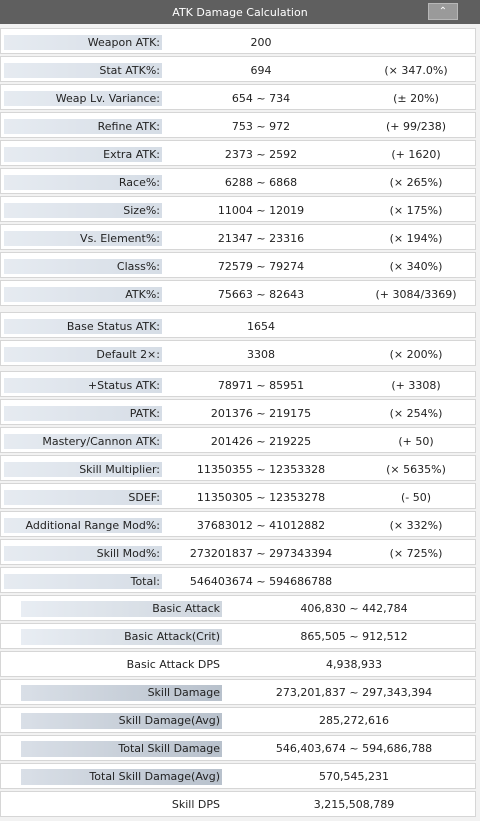 Image resolution: width=480 pixels, height=821 pixels. I want to click on calc-row: Refine ATK: 753 ~ 972 (+ 99/238), so click(238, 125).